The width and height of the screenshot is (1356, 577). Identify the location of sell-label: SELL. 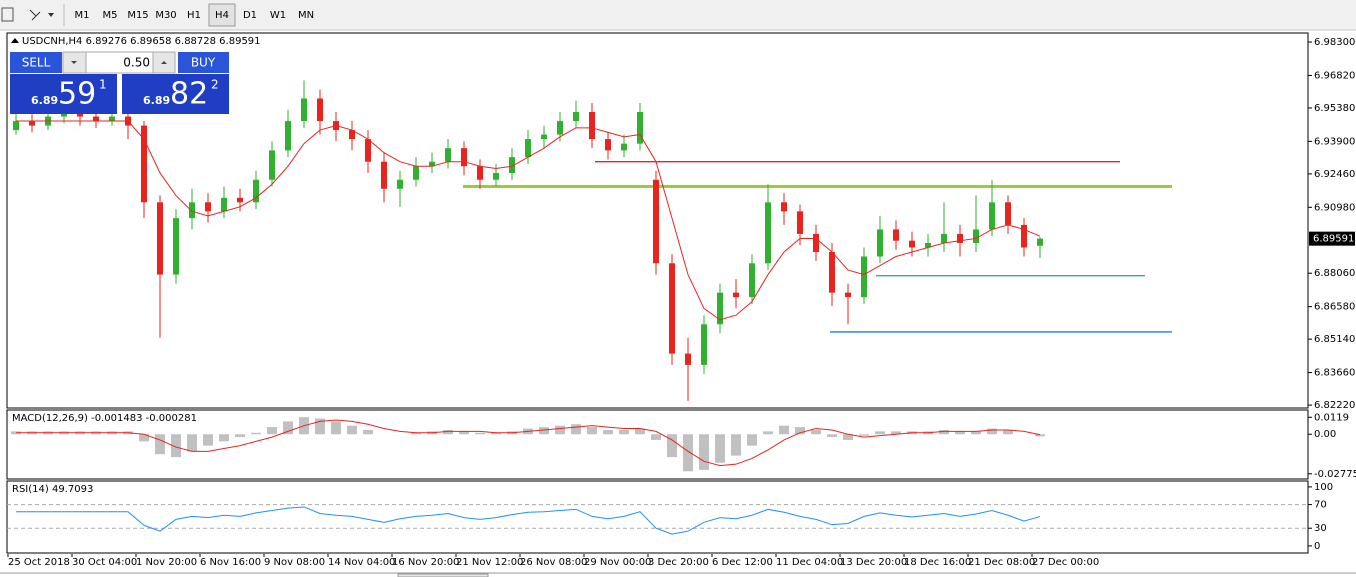
(36, 63).